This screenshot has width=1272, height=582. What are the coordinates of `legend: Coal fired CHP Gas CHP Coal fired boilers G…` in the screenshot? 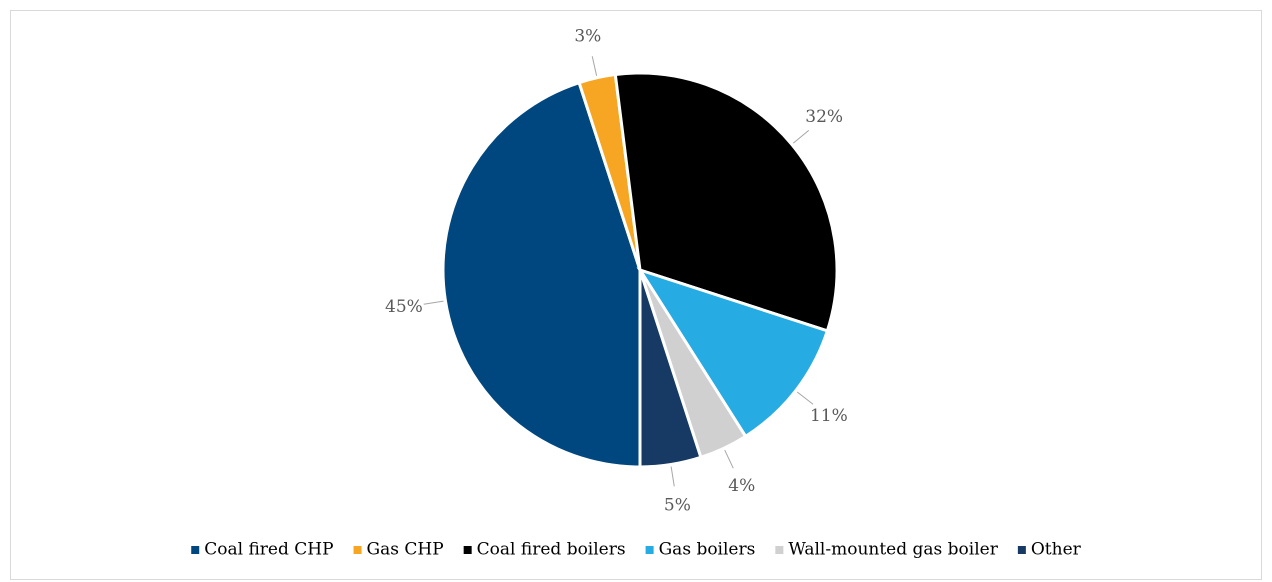 It's located at (636, 550).